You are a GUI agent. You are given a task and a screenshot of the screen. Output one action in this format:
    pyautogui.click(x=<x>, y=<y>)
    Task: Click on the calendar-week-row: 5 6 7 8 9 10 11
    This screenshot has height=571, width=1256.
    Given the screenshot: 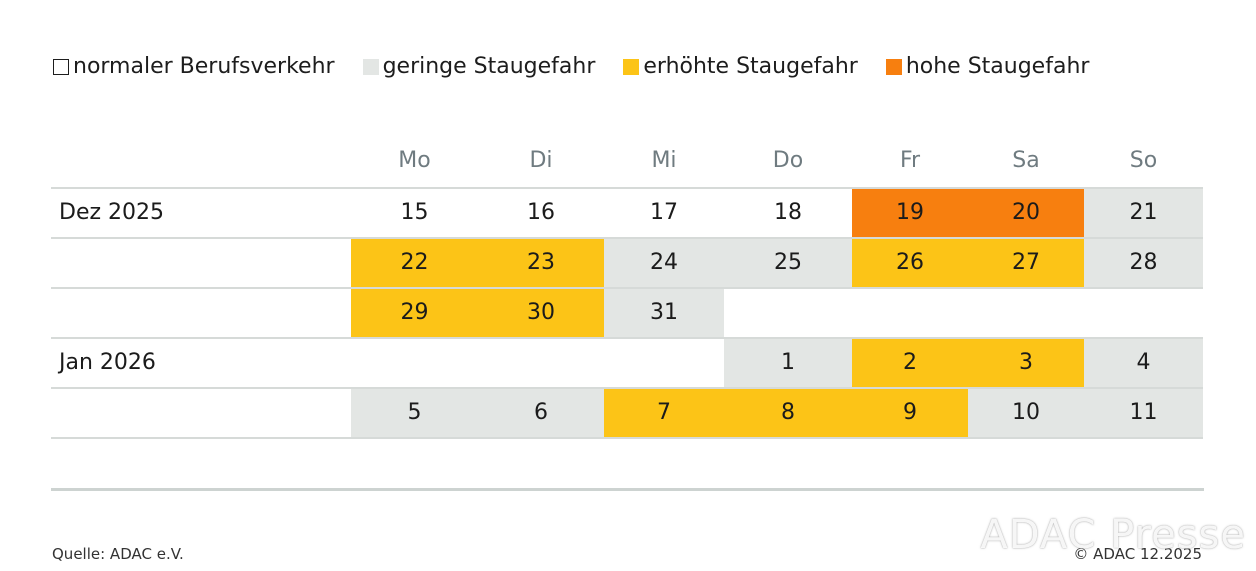 What is the action you would take?
    pyautogui.click(x=627, y=414)
    